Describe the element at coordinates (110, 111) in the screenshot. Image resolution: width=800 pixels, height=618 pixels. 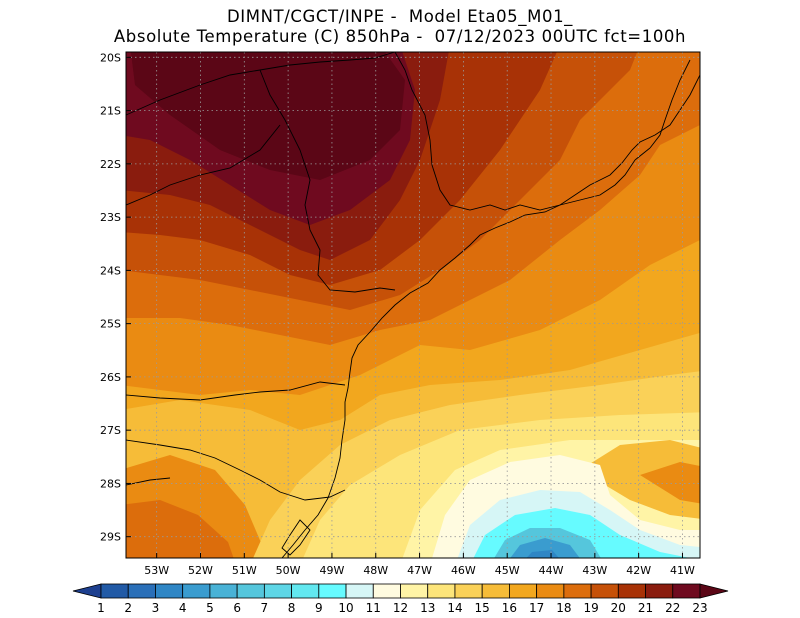
I see `lat-label: 21S` at that location.